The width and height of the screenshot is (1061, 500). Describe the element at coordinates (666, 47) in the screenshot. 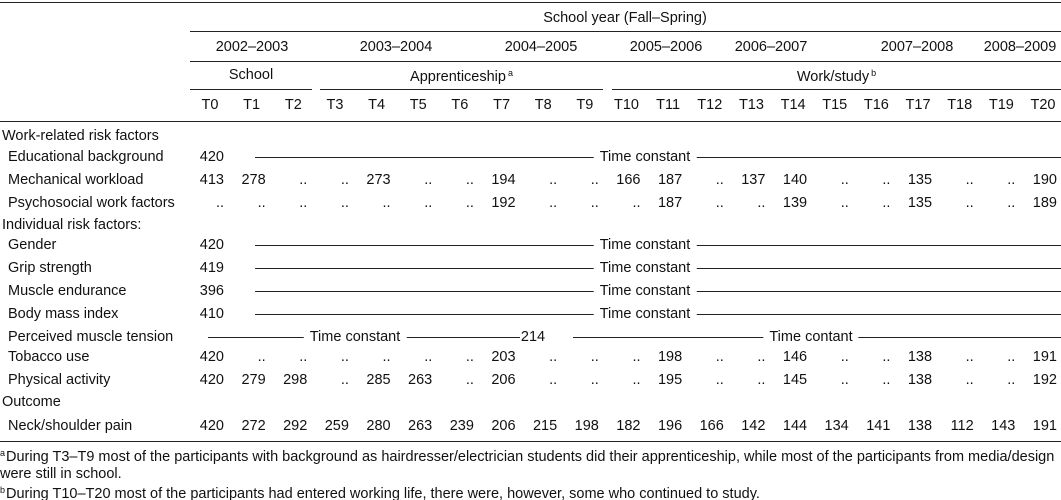

I see `year-label: 2005–2006` at that location.